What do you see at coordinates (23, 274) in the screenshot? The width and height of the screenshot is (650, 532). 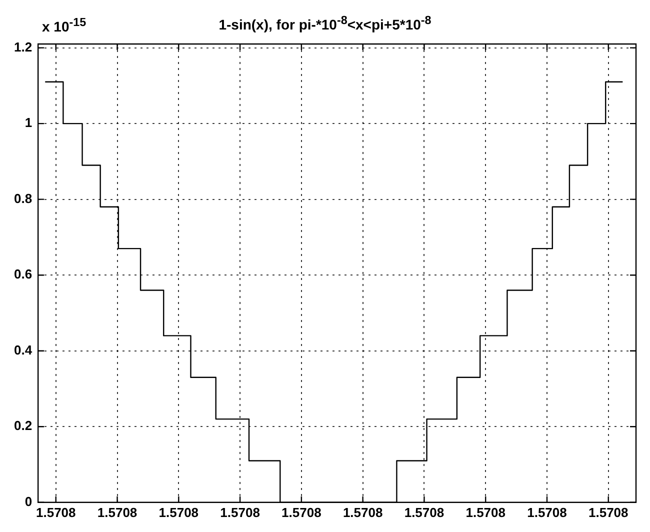 I see `y-tick-label: 0.6` at bounding box center [23, 274].